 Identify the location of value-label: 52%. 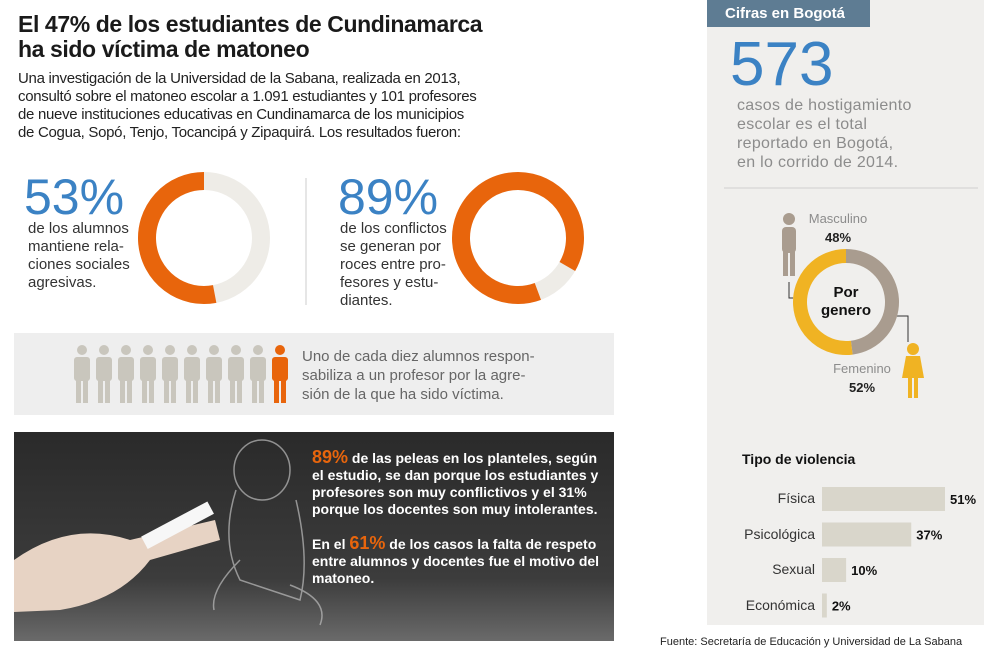
(862, 387).